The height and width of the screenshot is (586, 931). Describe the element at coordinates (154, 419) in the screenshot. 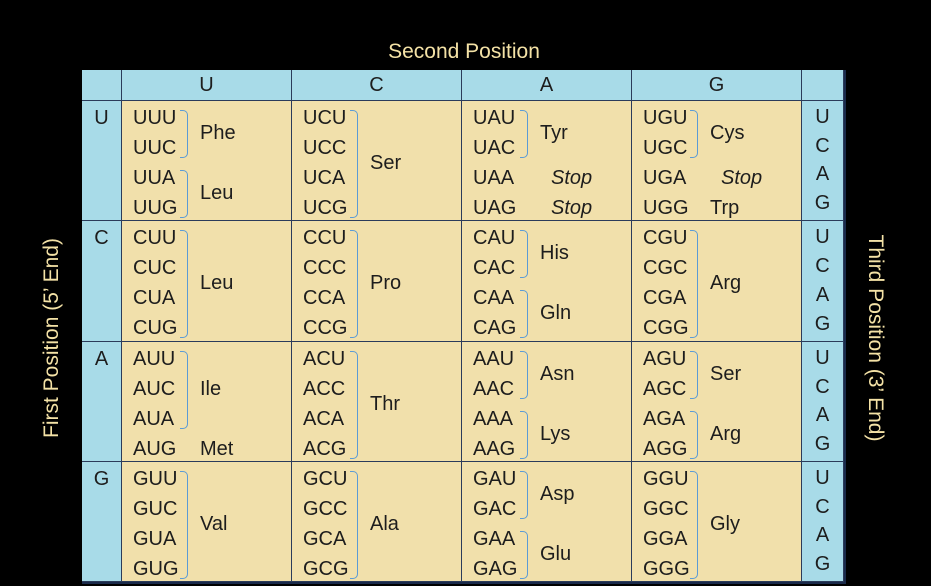

I see `codon: AUA` at that location.